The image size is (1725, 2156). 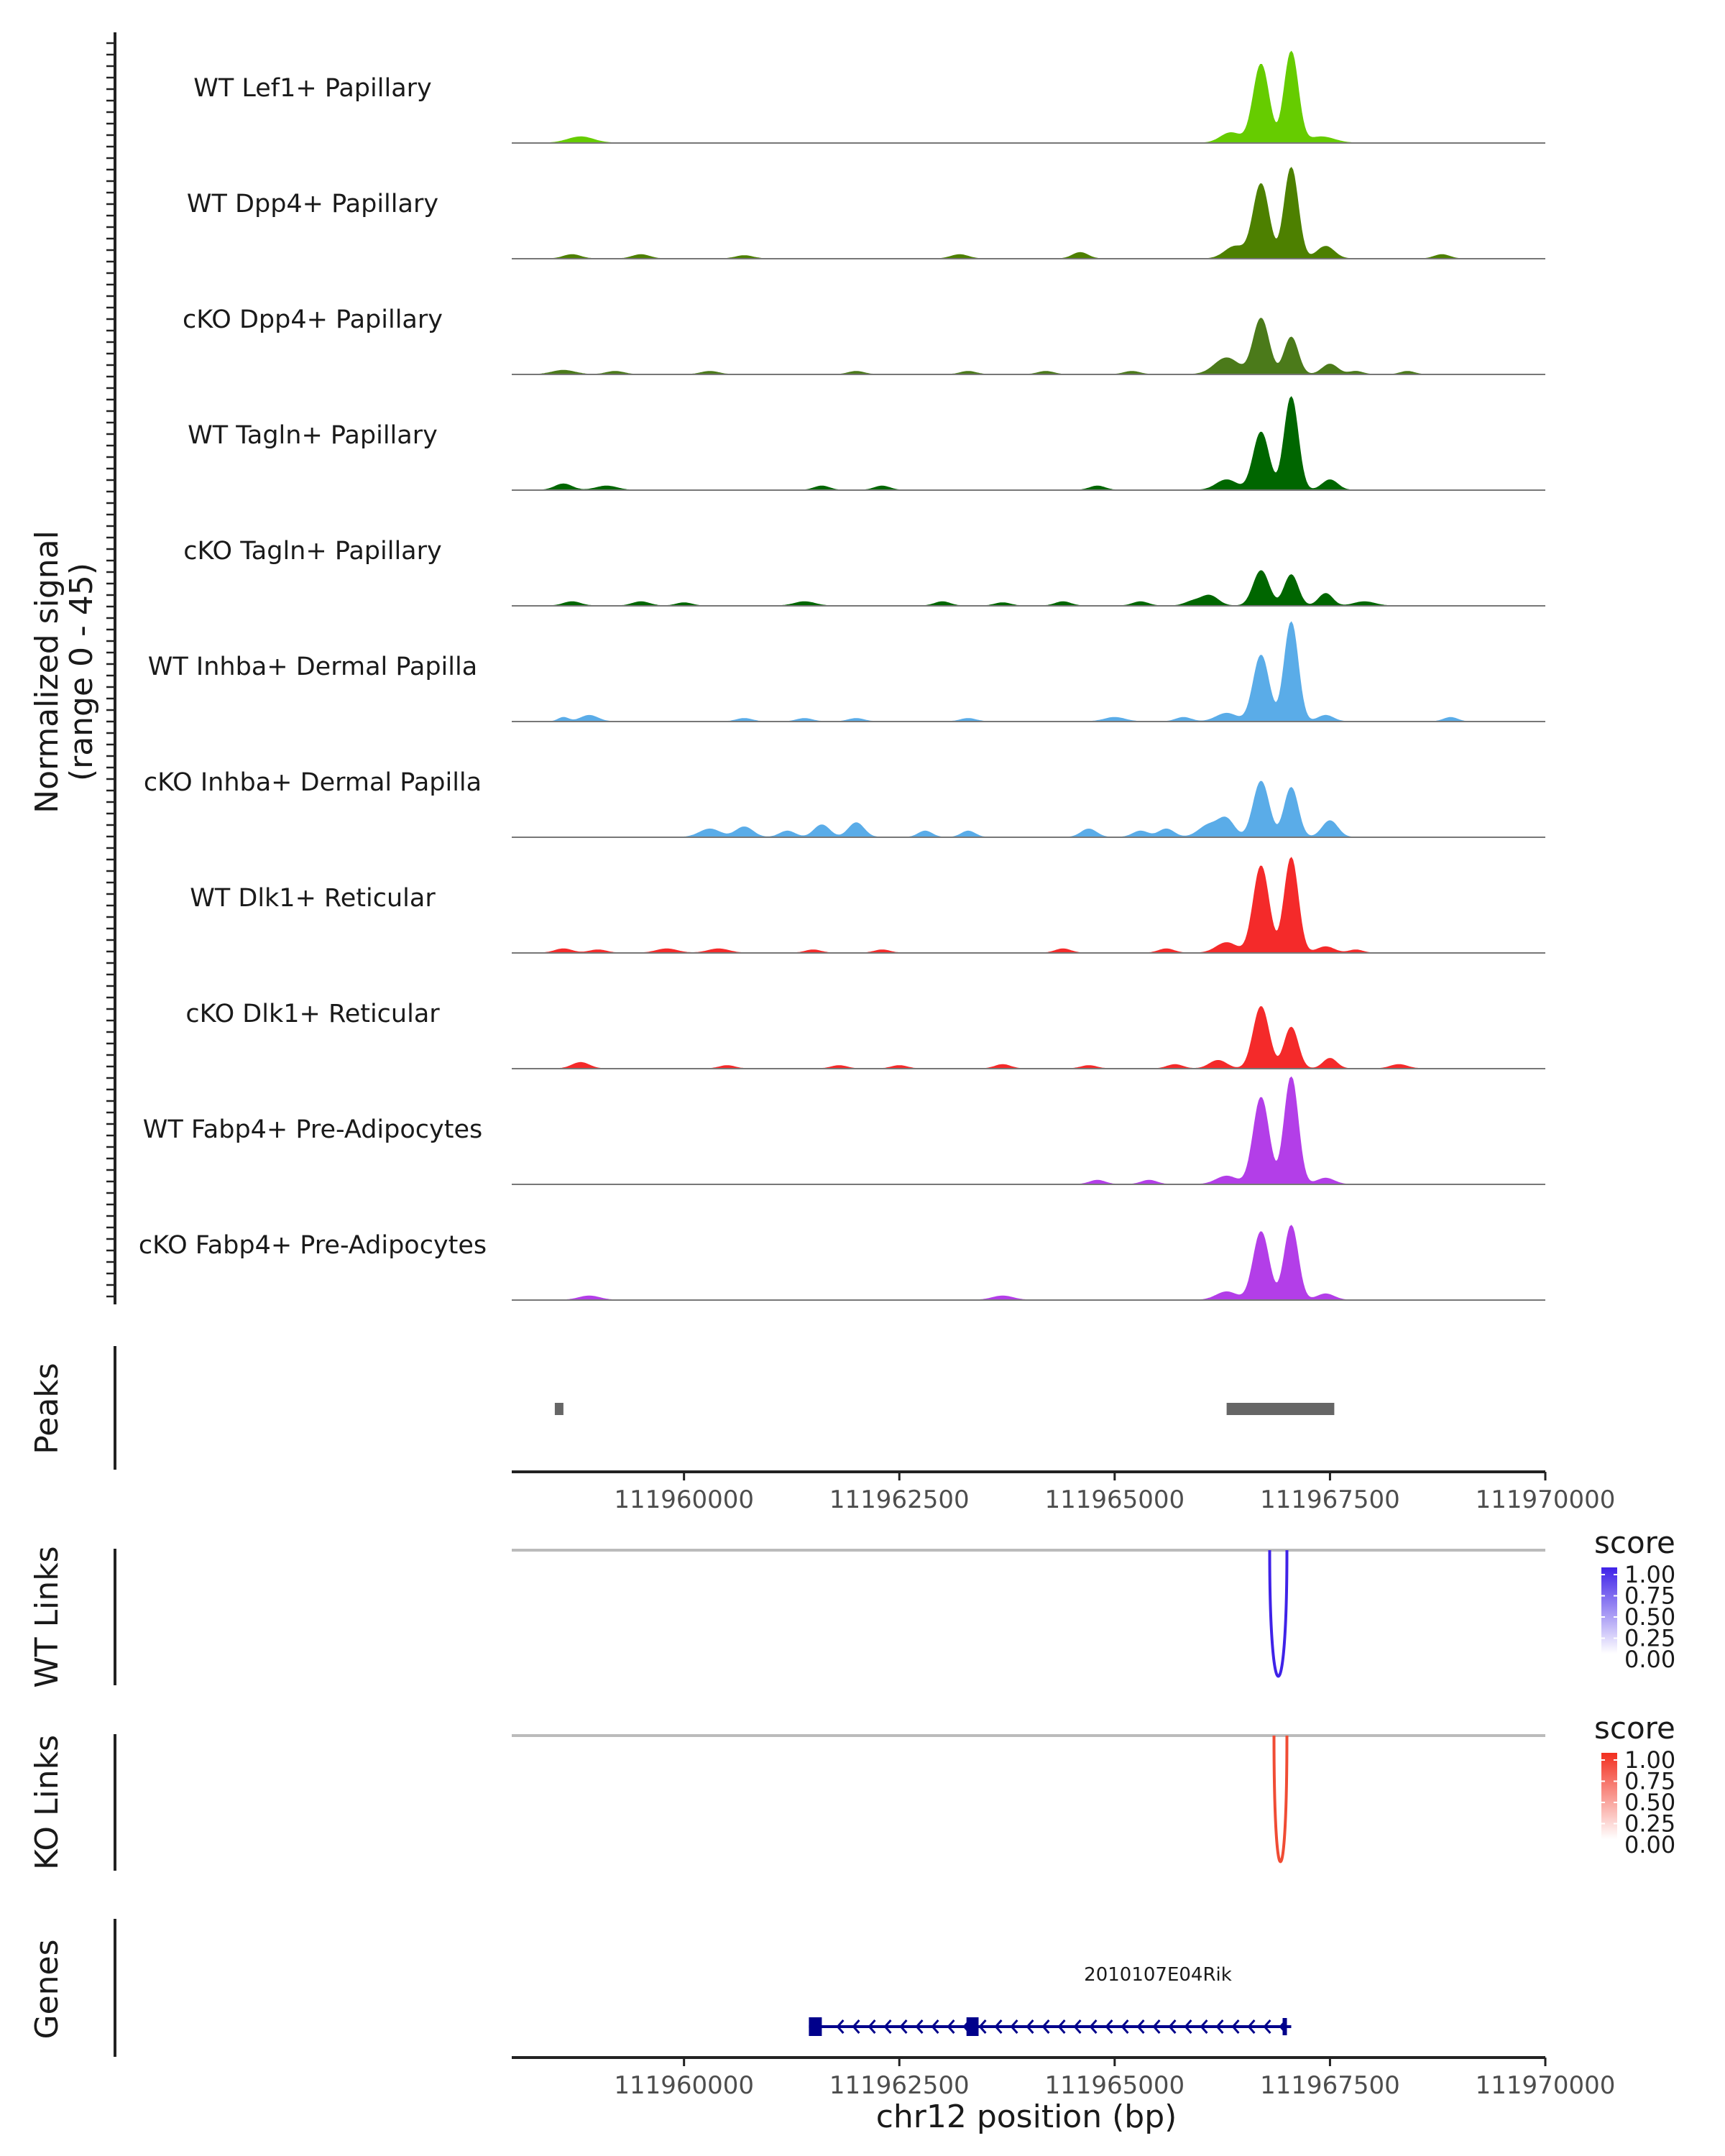 What do you see at coordinates (899, 1499) in the screenshot?
I see `peaks-x-axis-tick-label: 111962500` at bounding box center [899, 1499].